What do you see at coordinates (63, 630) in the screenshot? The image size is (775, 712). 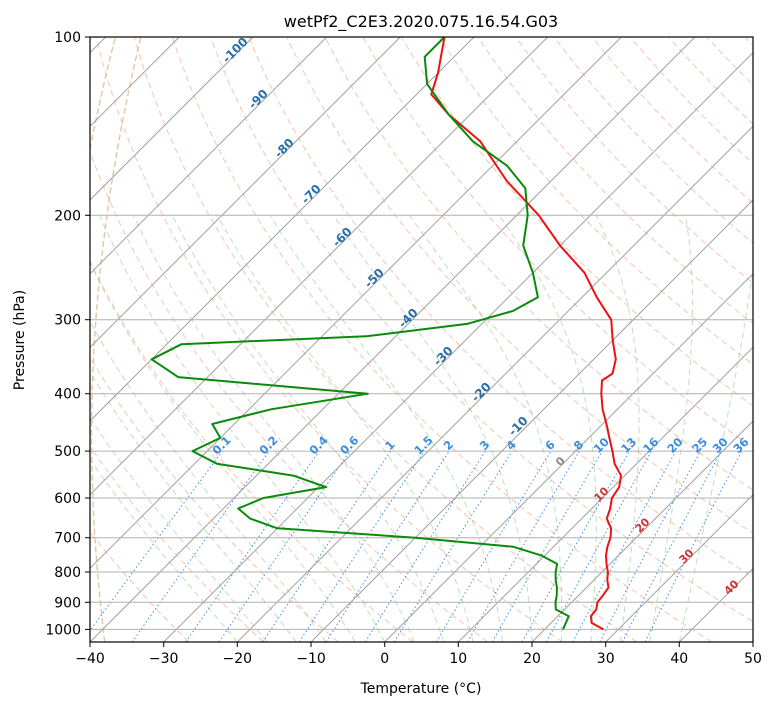 I see `y-tick-label: 1000` at bounding box center [63, 630].